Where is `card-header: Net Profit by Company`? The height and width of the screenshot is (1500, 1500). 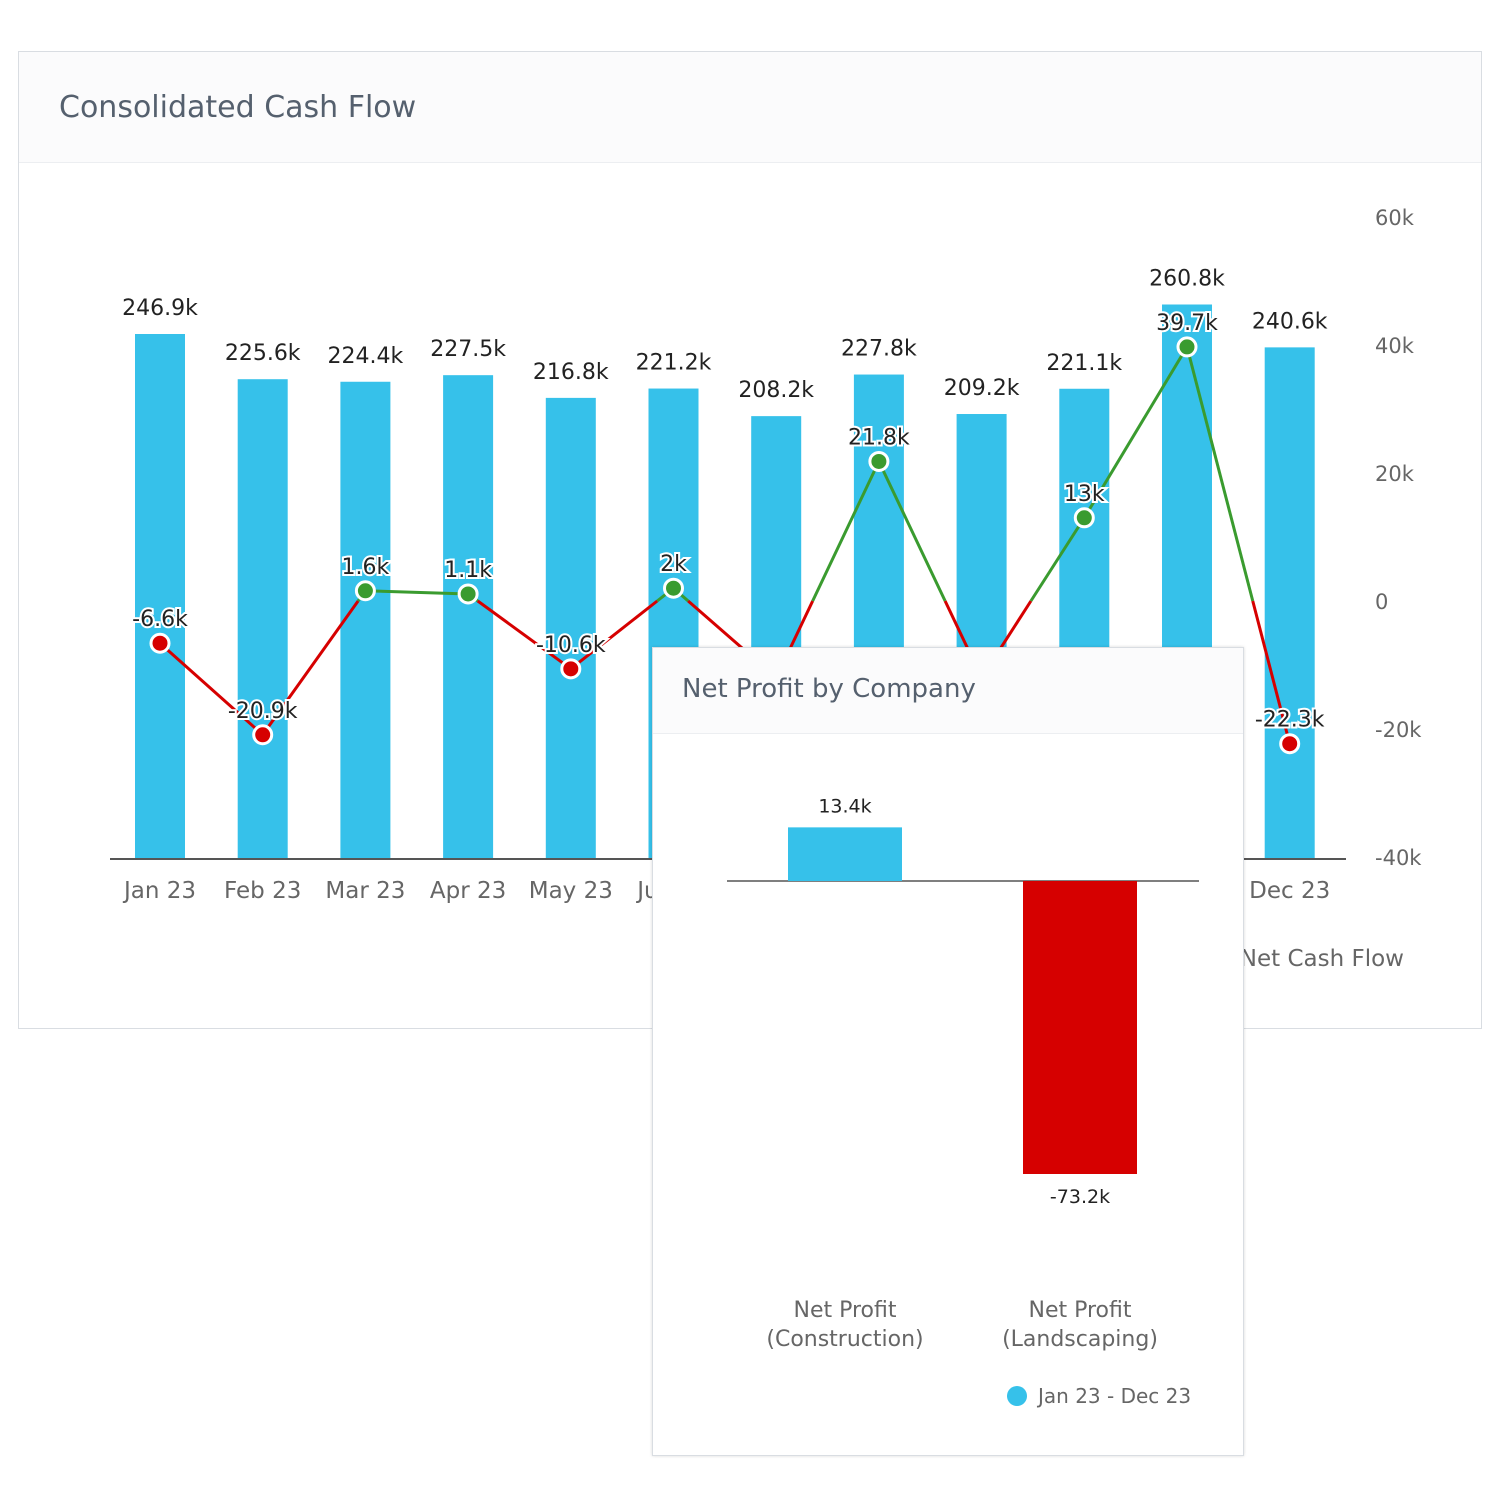
card-header: Net Profit by Company is located at coordinates (948, 691).